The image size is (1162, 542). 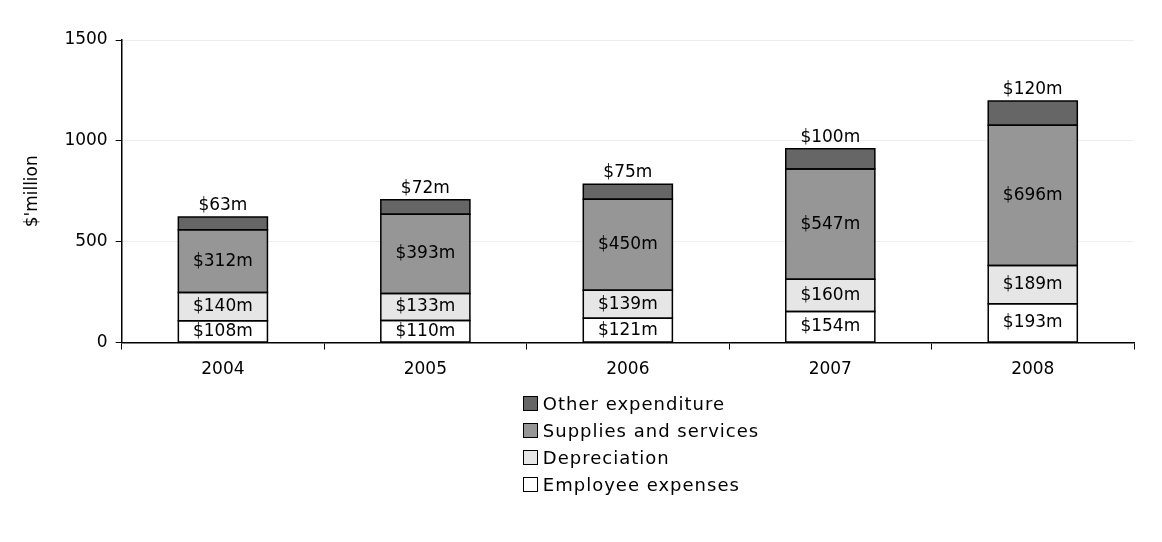 I want to click on legend-label: Supplies and services, so click(x=651, y=430).